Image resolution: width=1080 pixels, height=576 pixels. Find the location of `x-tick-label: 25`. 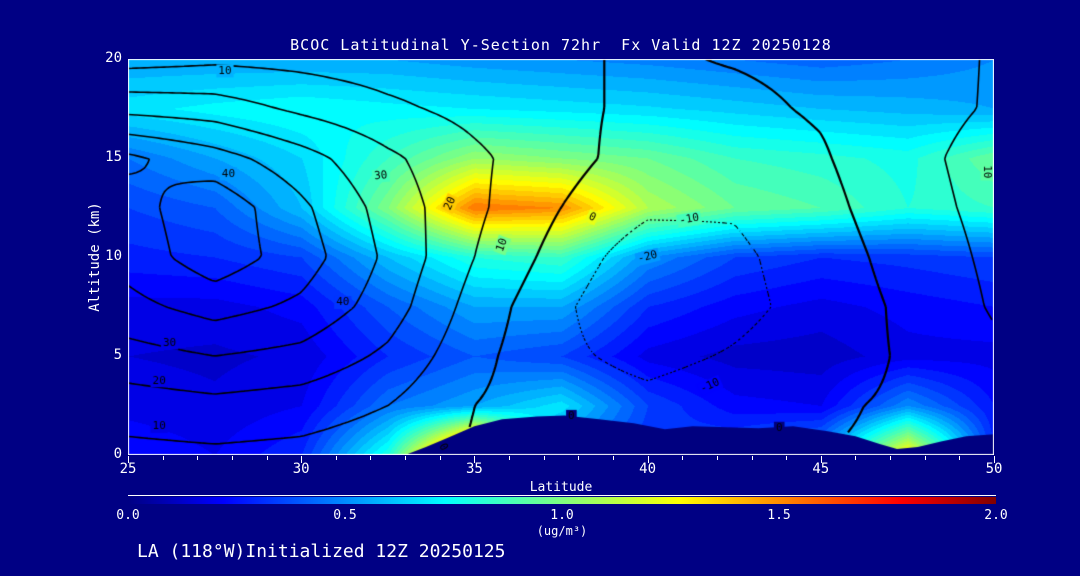

x-tick-label: 25 is located at coordinates (128, 469).